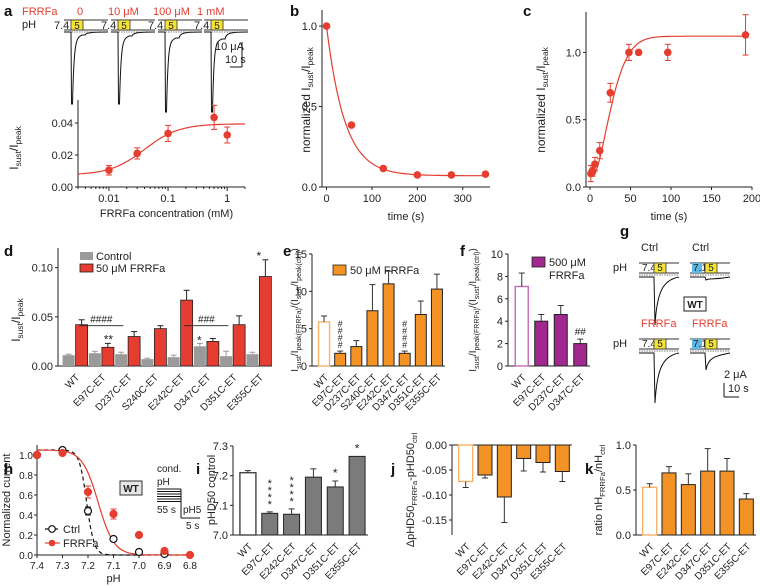 This screenshot has height=586, width=760. Describe the element at coordinates (697, 268) in the screenshot. I see `ph-cond-box` at that location.